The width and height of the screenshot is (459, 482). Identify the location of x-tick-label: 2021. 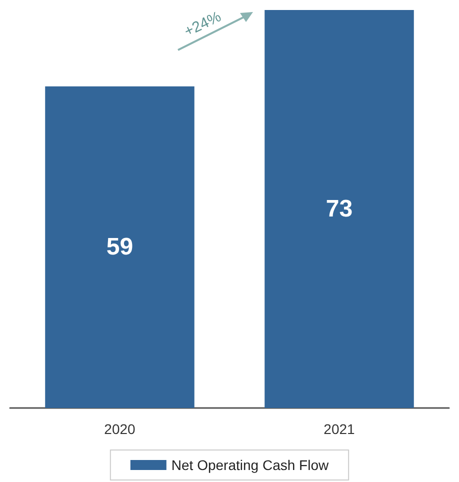
(340, 429).